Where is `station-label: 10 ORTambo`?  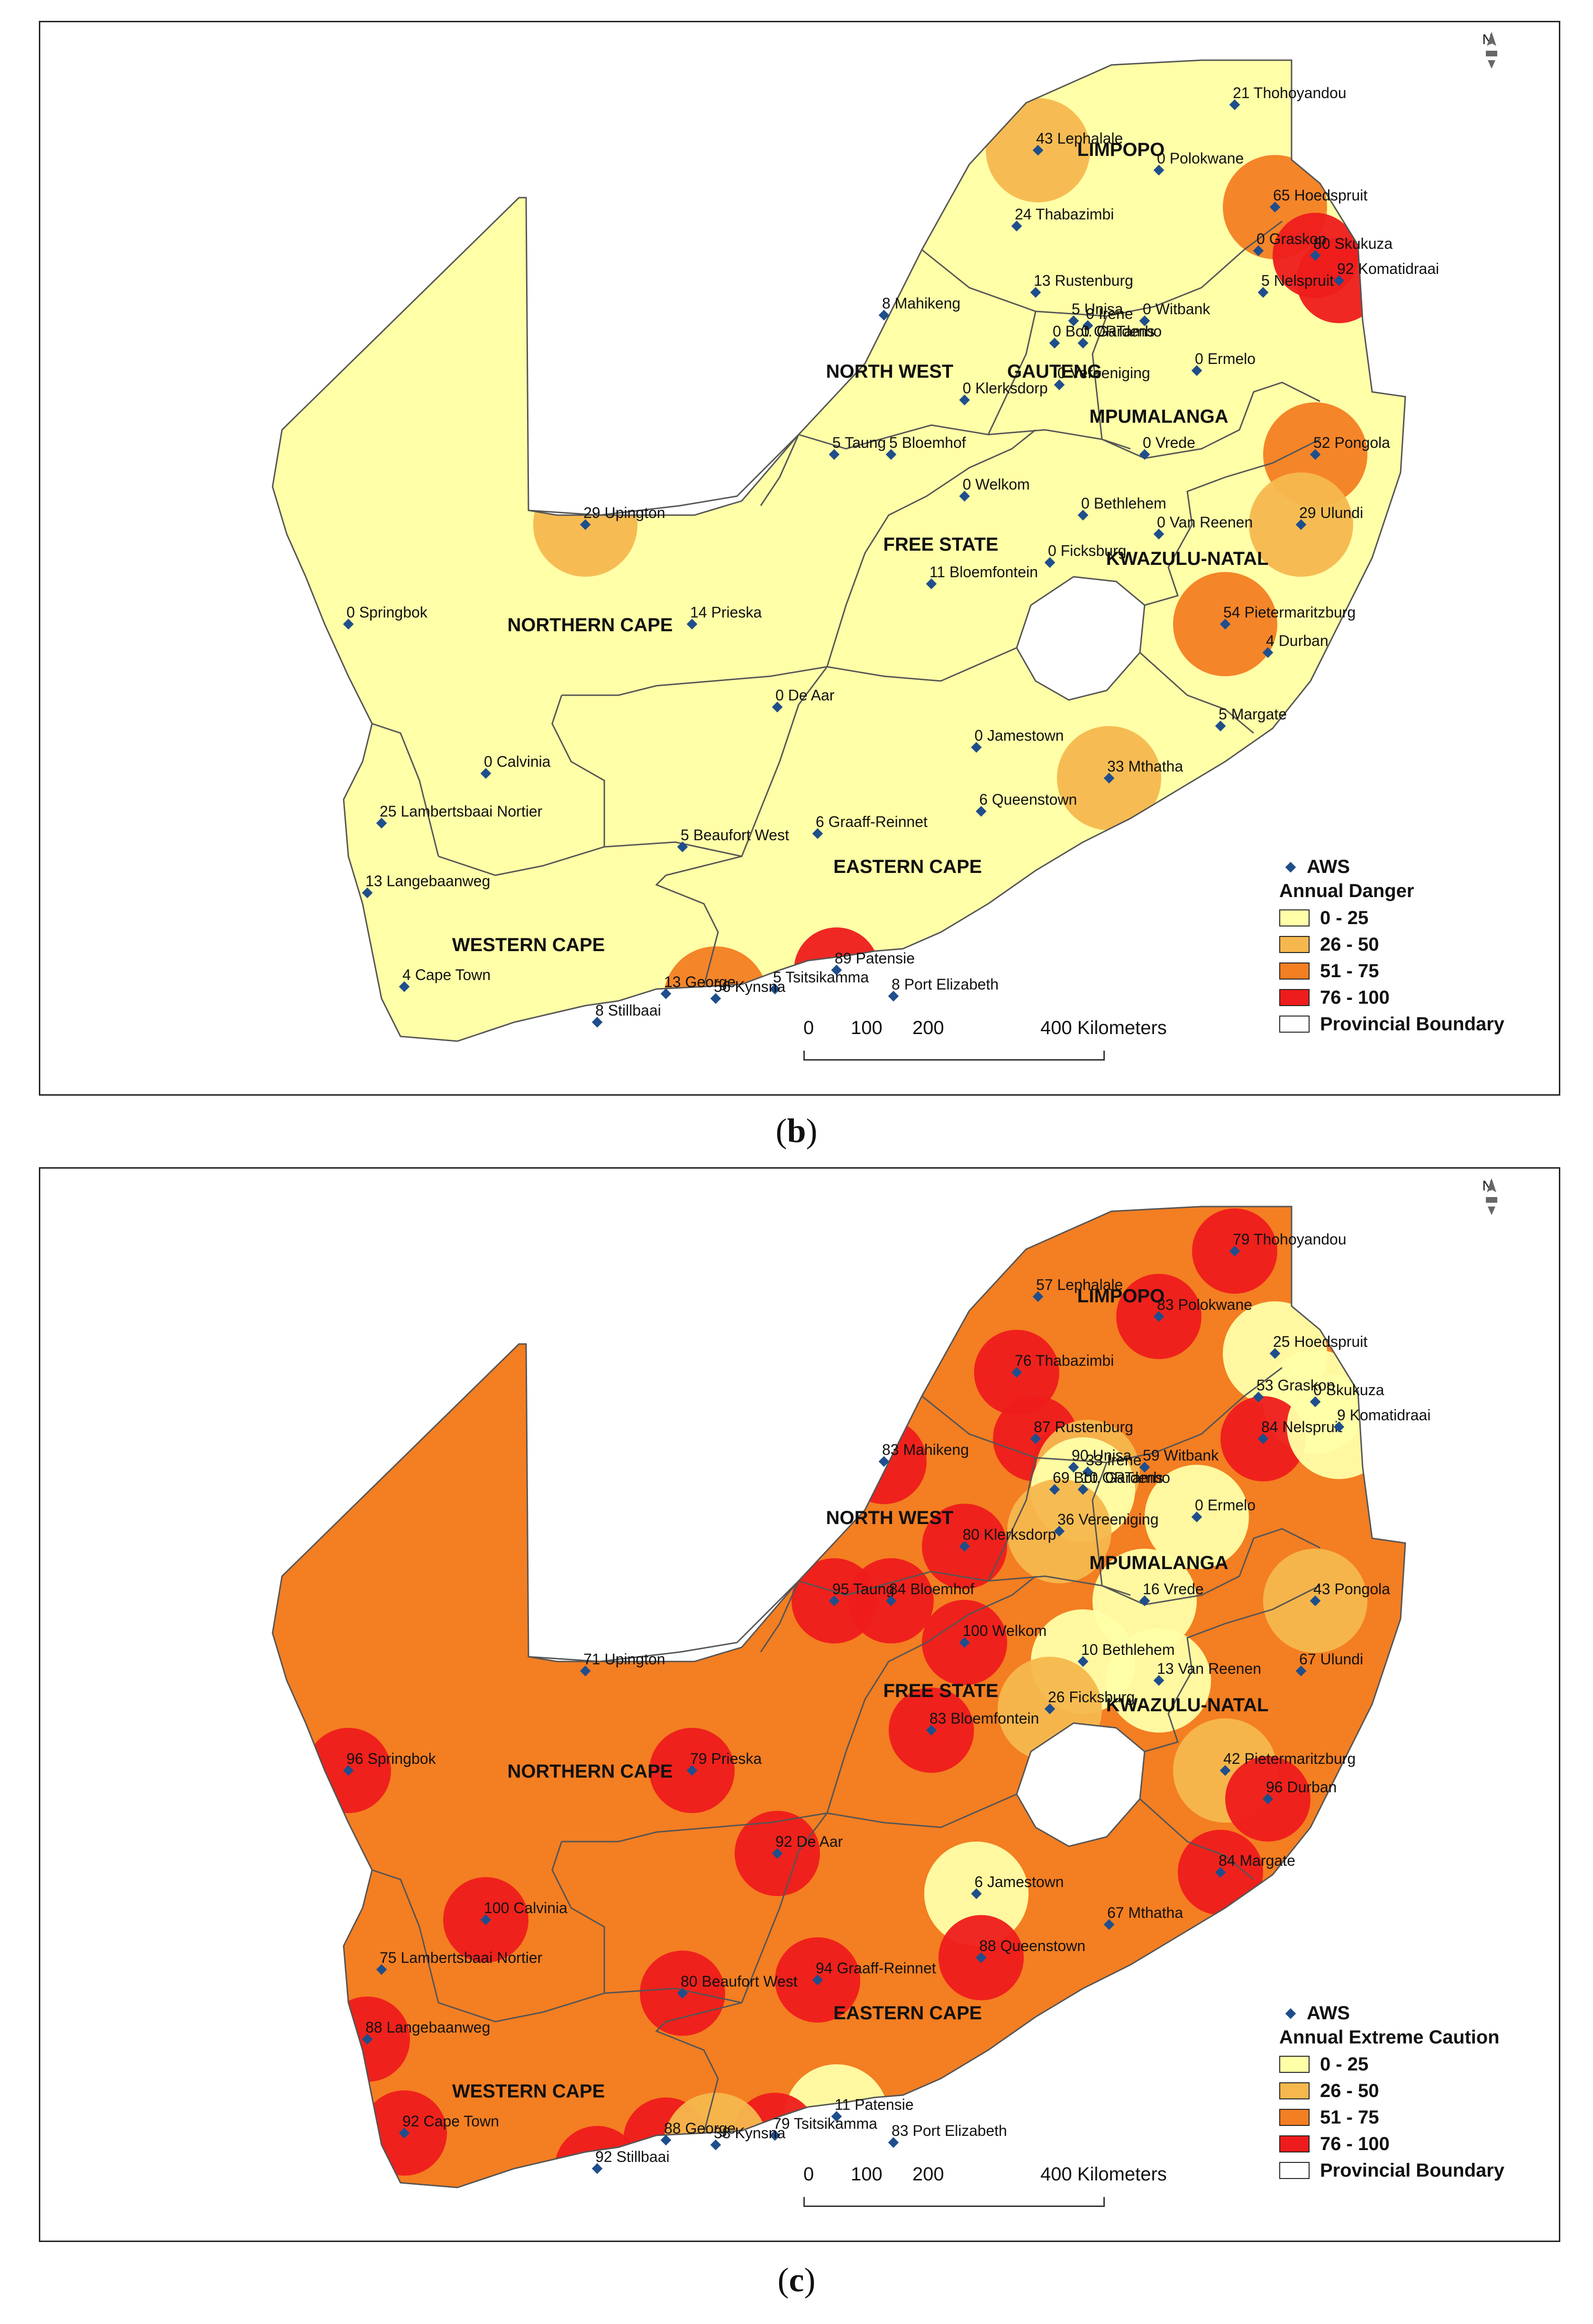
station-label: 10 ORTambo is located at coordinates (1125, 1478).